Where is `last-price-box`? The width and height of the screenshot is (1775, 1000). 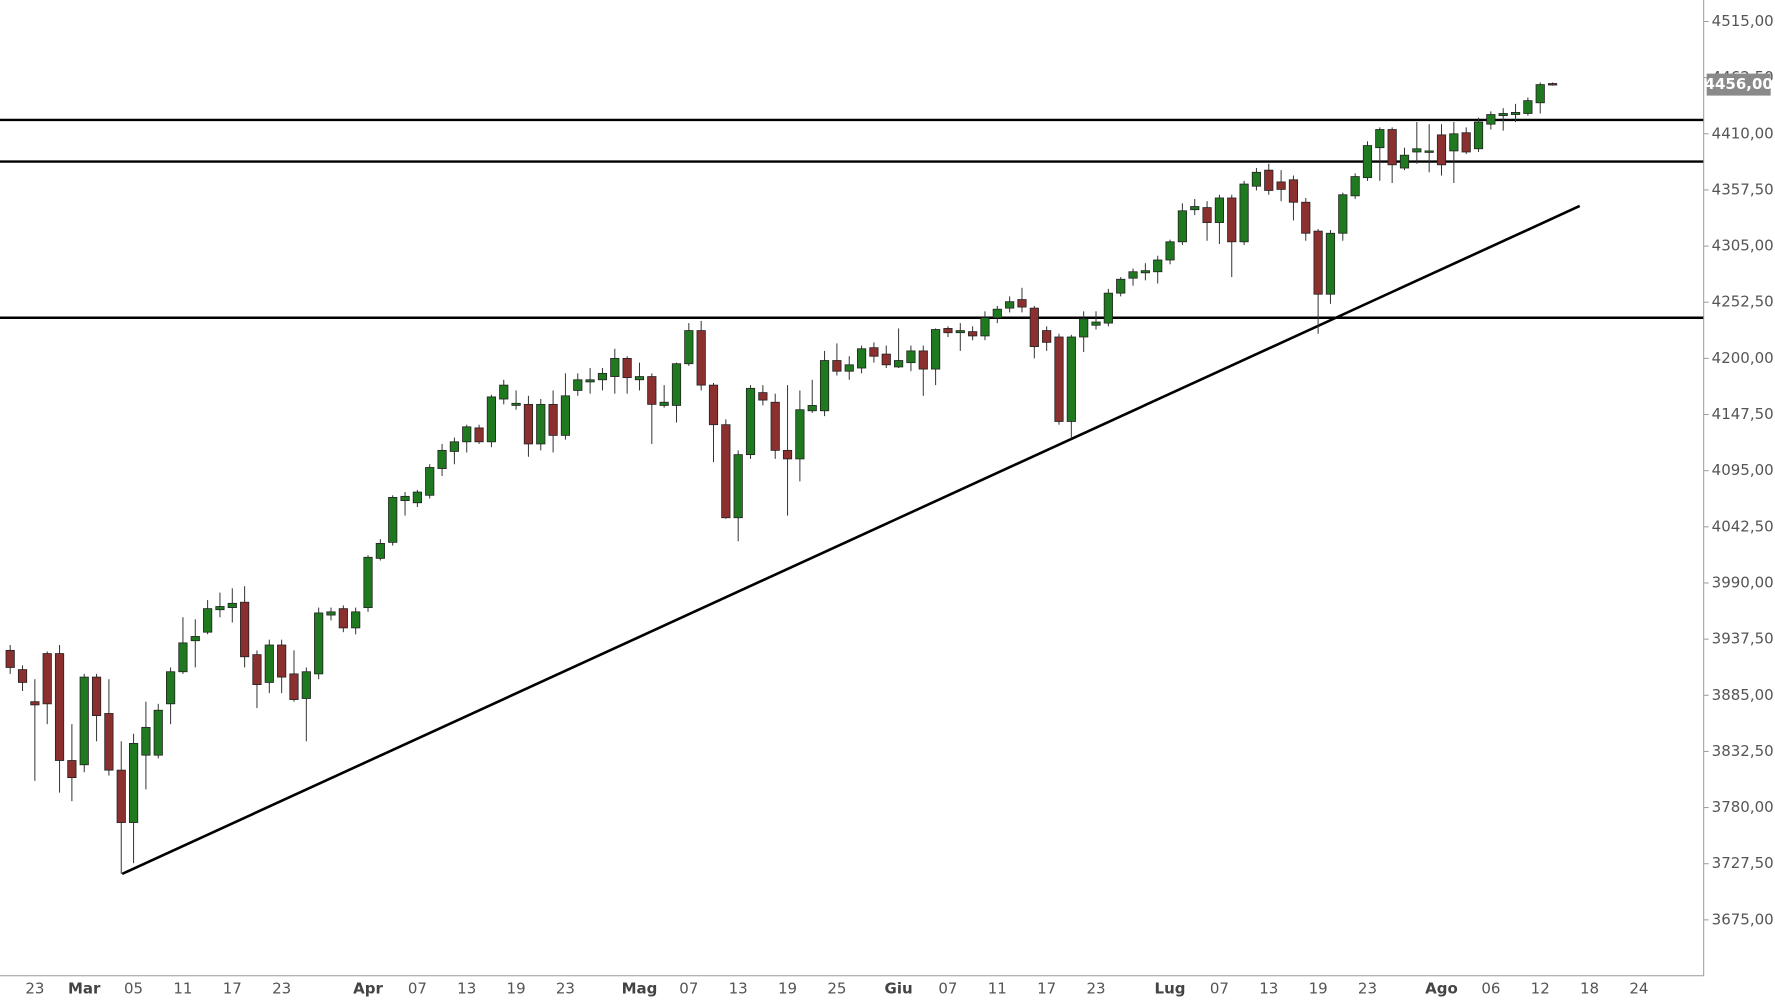 last-price-box is located at coordinates (1738, 84).